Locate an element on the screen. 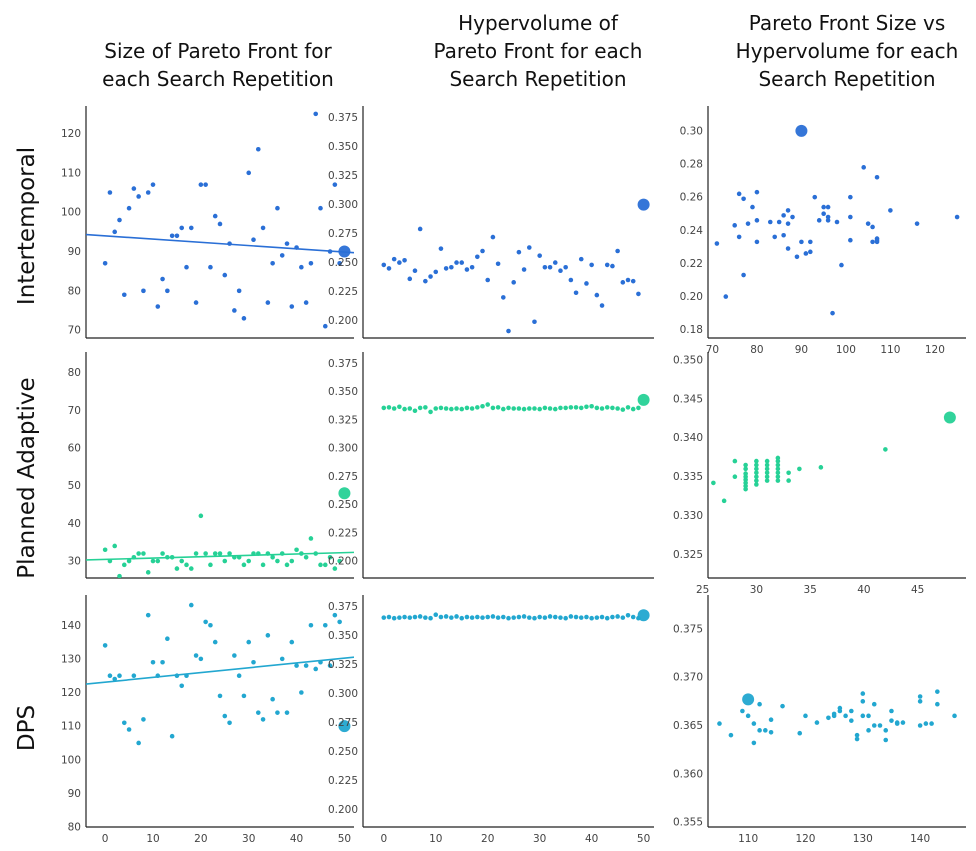 This screenshot has width=976, height=851. y-tick-label: 0.375 is located at coordinates (343, 118).